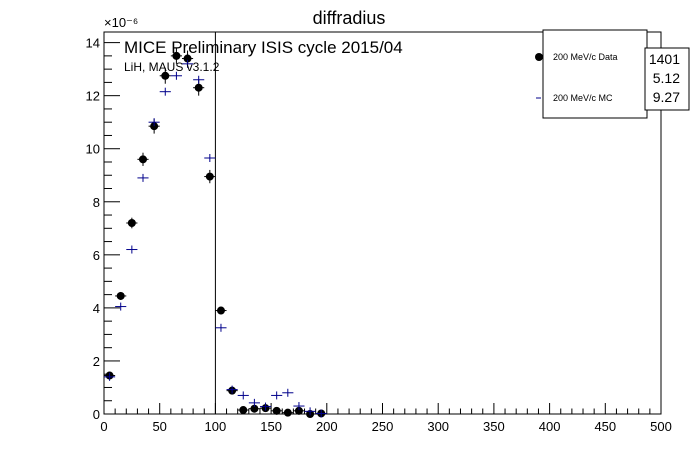 The image size is (698, 474). I want to click on x-tick-label: 450, so click(605, 426).